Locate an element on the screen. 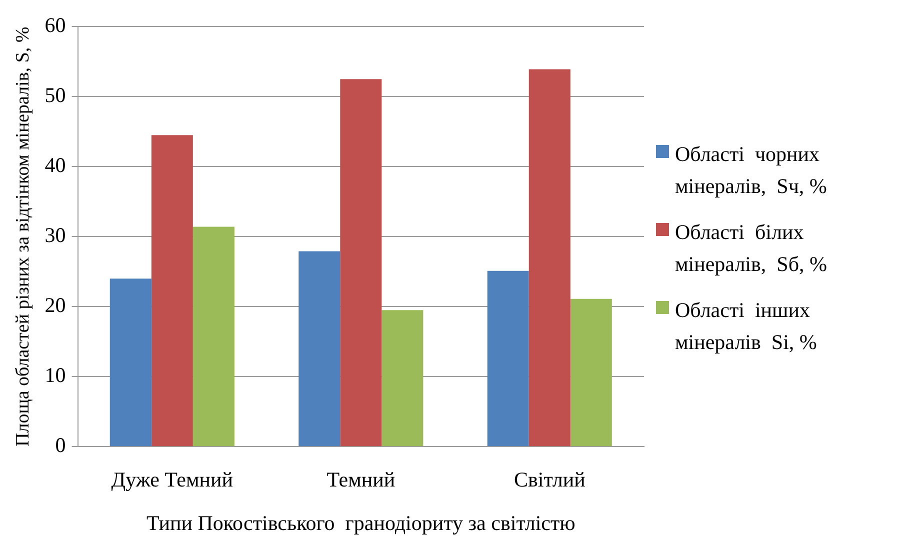 The image size is (904, 549). y-tick-label: 10 is located at coordinates (55, 375).